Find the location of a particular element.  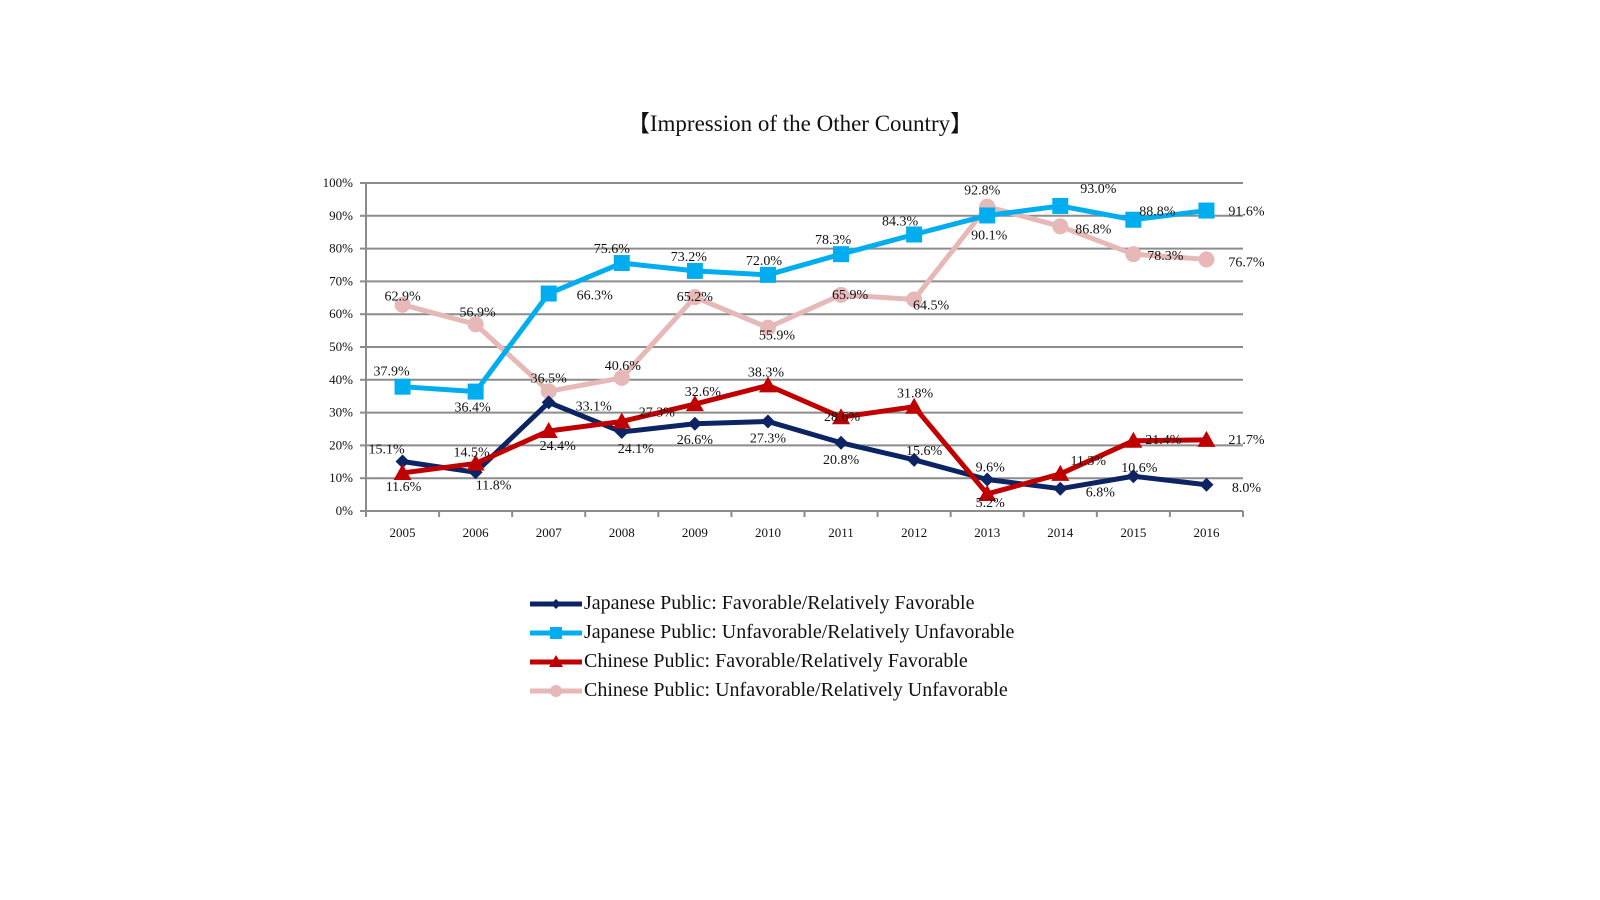

data-label: 28.6% is located at coordinates (842, 417).